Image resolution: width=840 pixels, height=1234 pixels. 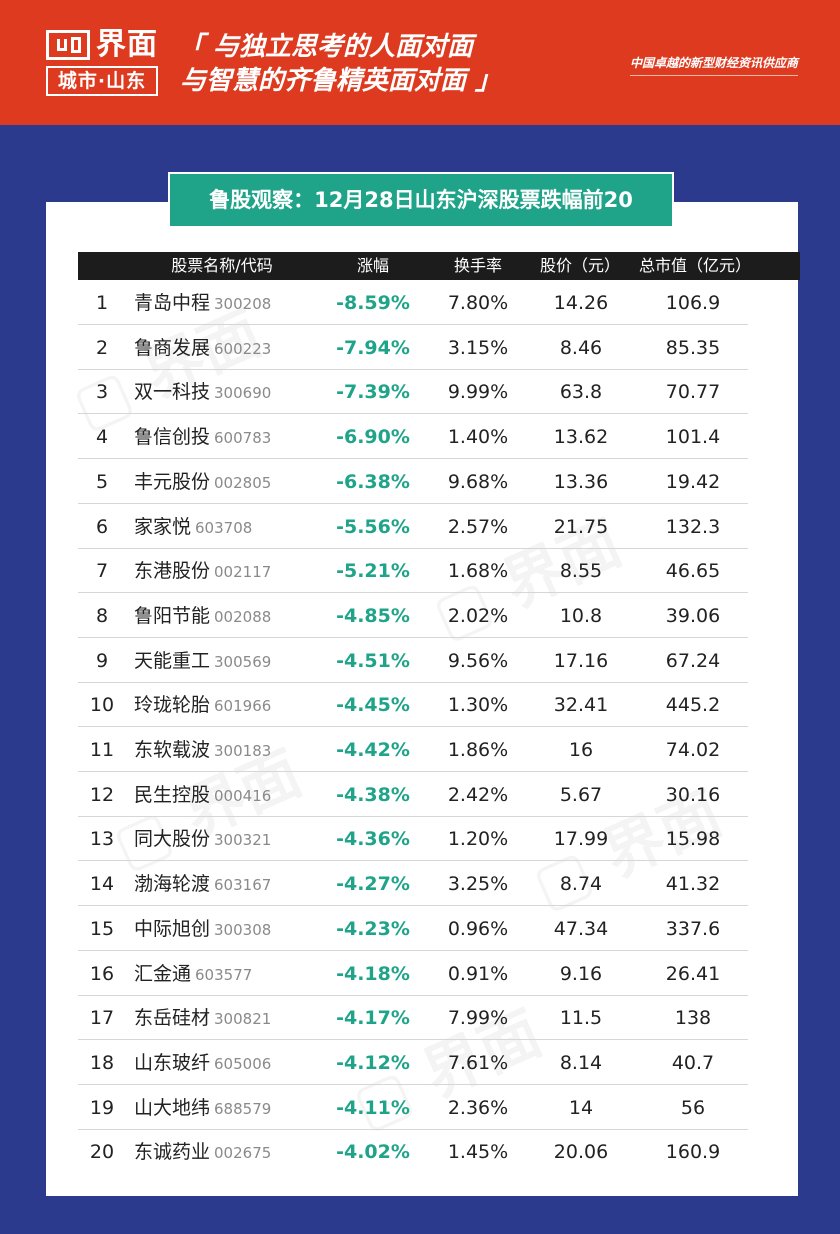 What do you see at coordinates (102, 839) in the screenshot?
I see `rank-cell: 13` at bounding box center [102, 839].